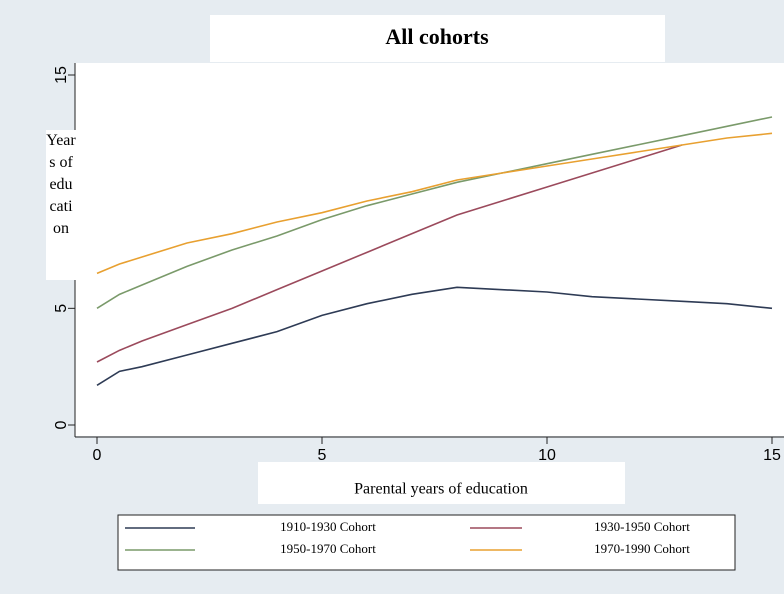 The height and width of the screenshot is (594, 784). What do you see at coordinates (642, 548) in the screenshot?
I see `legend-label: 1970-1990 Cohort` at bounding box center [642, 548].